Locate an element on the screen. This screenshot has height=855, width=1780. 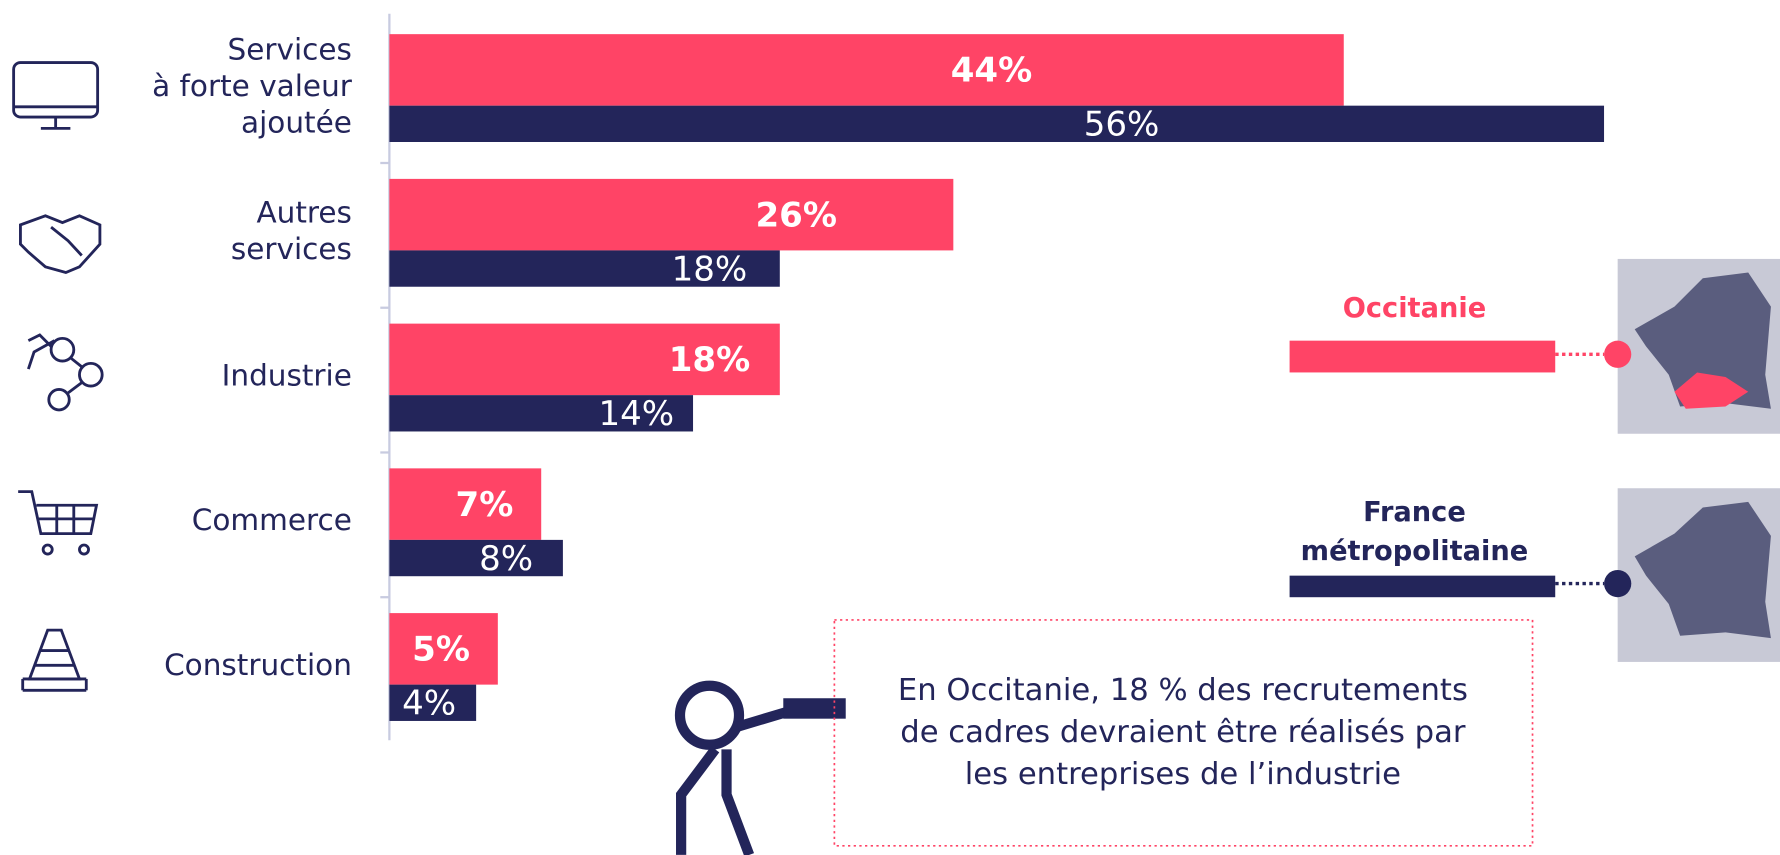
value-label: 26% is located at coordinates (796, 215).